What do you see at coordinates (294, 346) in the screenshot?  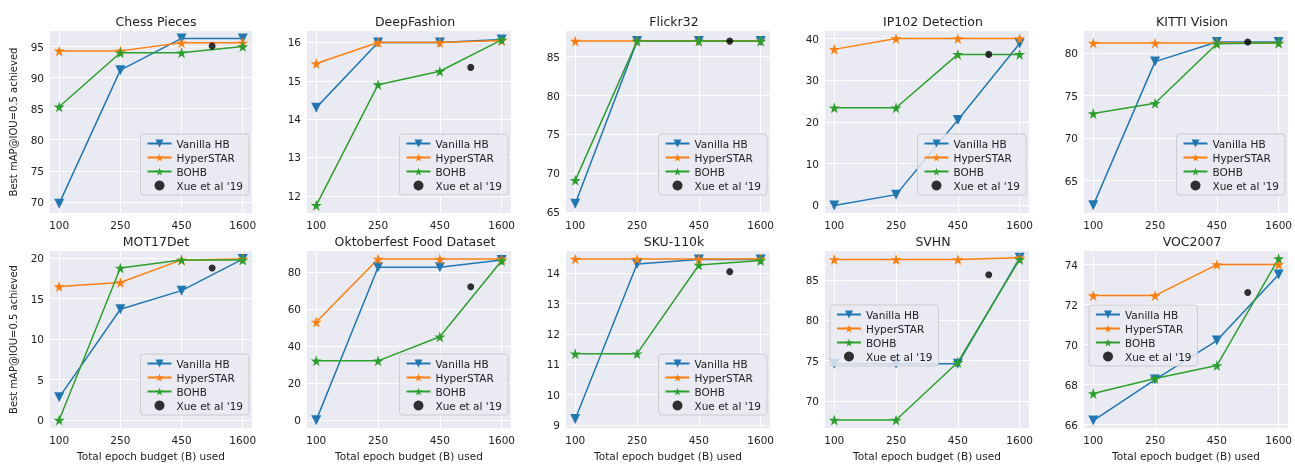 I see `y-tick-label: 40` at bounding box center [294, 346].